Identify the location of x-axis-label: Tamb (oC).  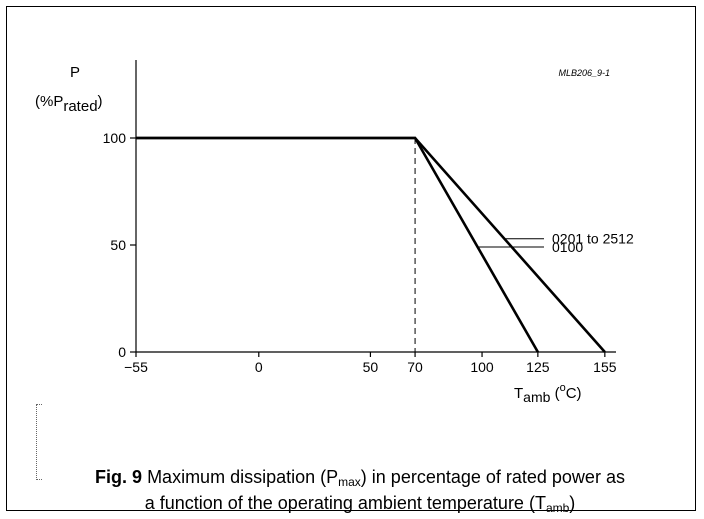
(548, 393).